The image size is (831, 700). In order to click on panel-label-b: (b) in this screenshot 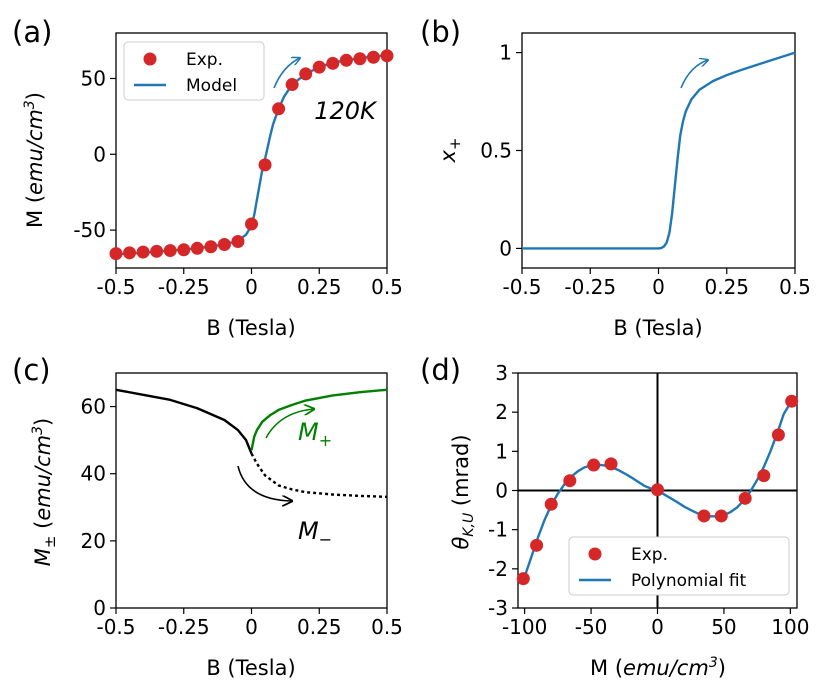, I will do `click(440, 32)`.